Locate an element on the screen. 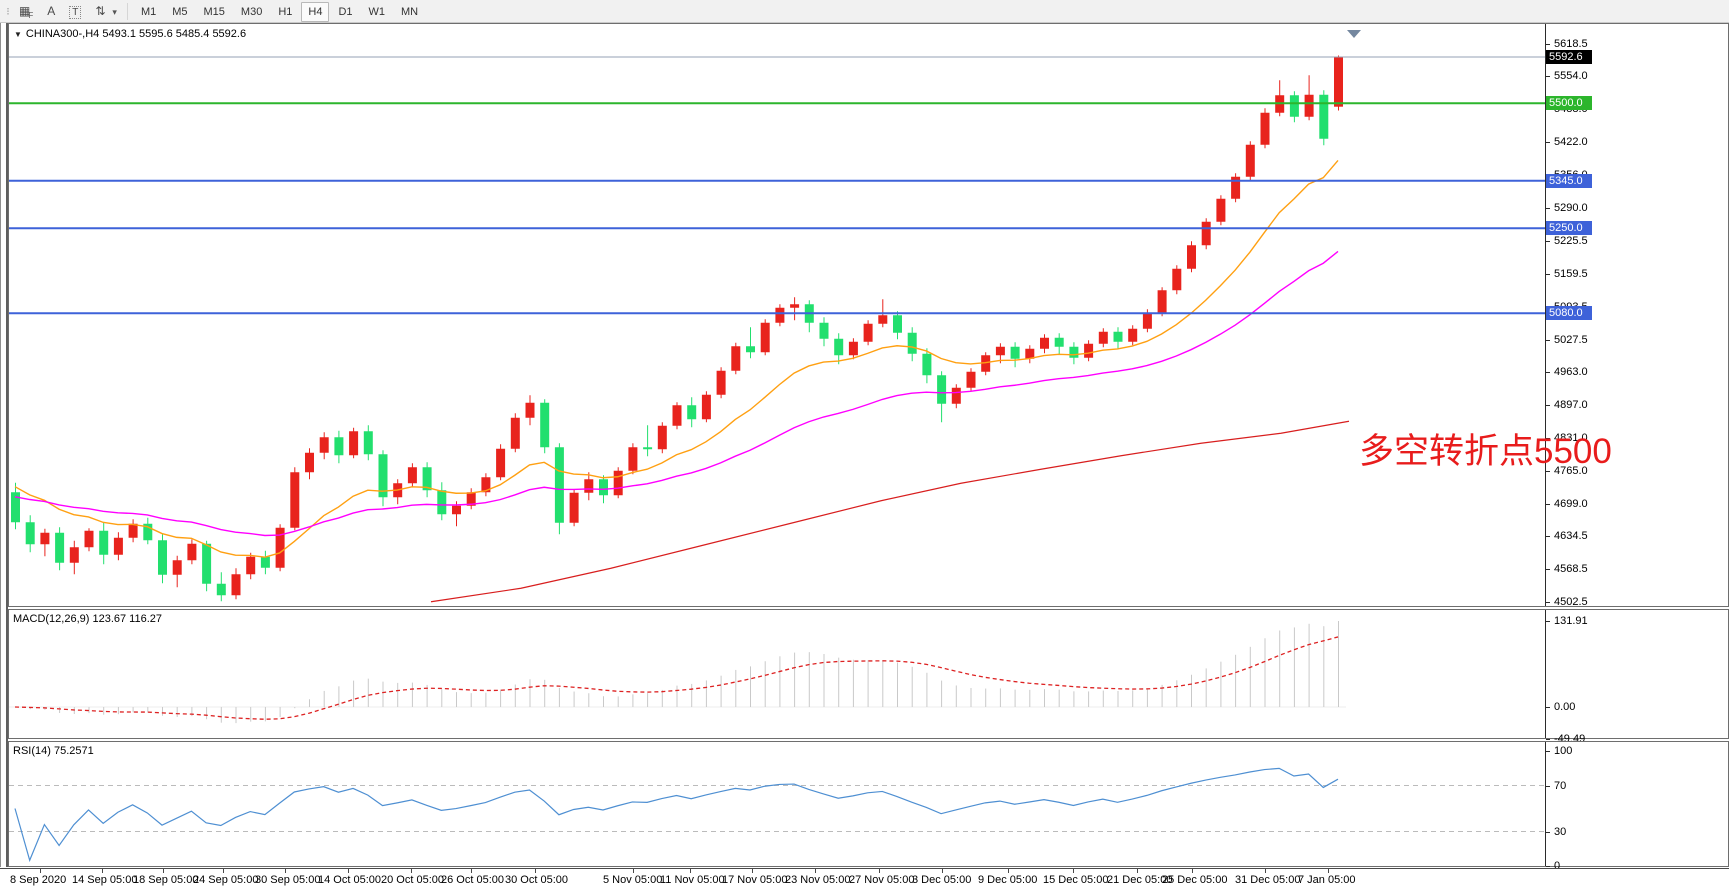 The width and height of the screenshot is (1729, 892). macd-axis: 131.91 0.00 -49.49 is located at coordinates (1636, 677).